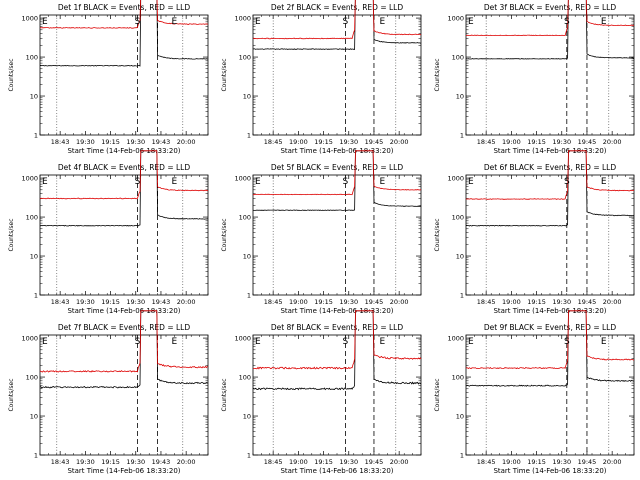  I want to click on panel-title: Det 2f BLACK = Events, RED = LLD, so click(337, 7).